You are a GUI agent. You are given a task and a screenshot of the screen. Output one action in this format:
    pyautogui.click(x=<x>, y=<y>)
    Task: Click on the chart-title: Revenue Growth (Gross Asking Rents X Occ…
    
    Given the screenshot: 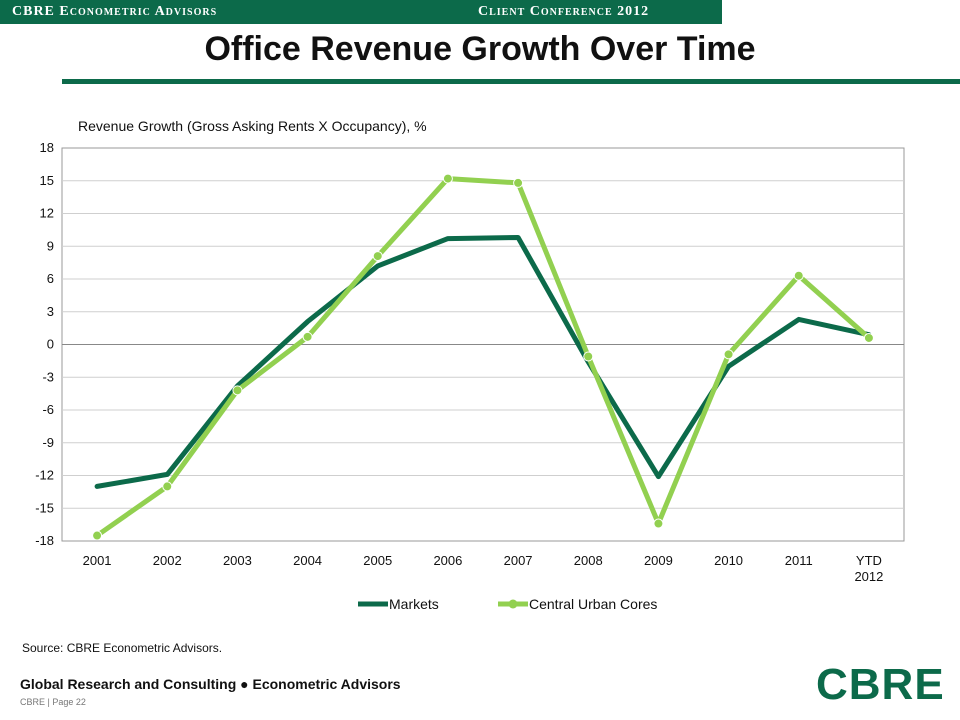 What is the action you would take?
    pyautogui.click(x=252, y=126)
    